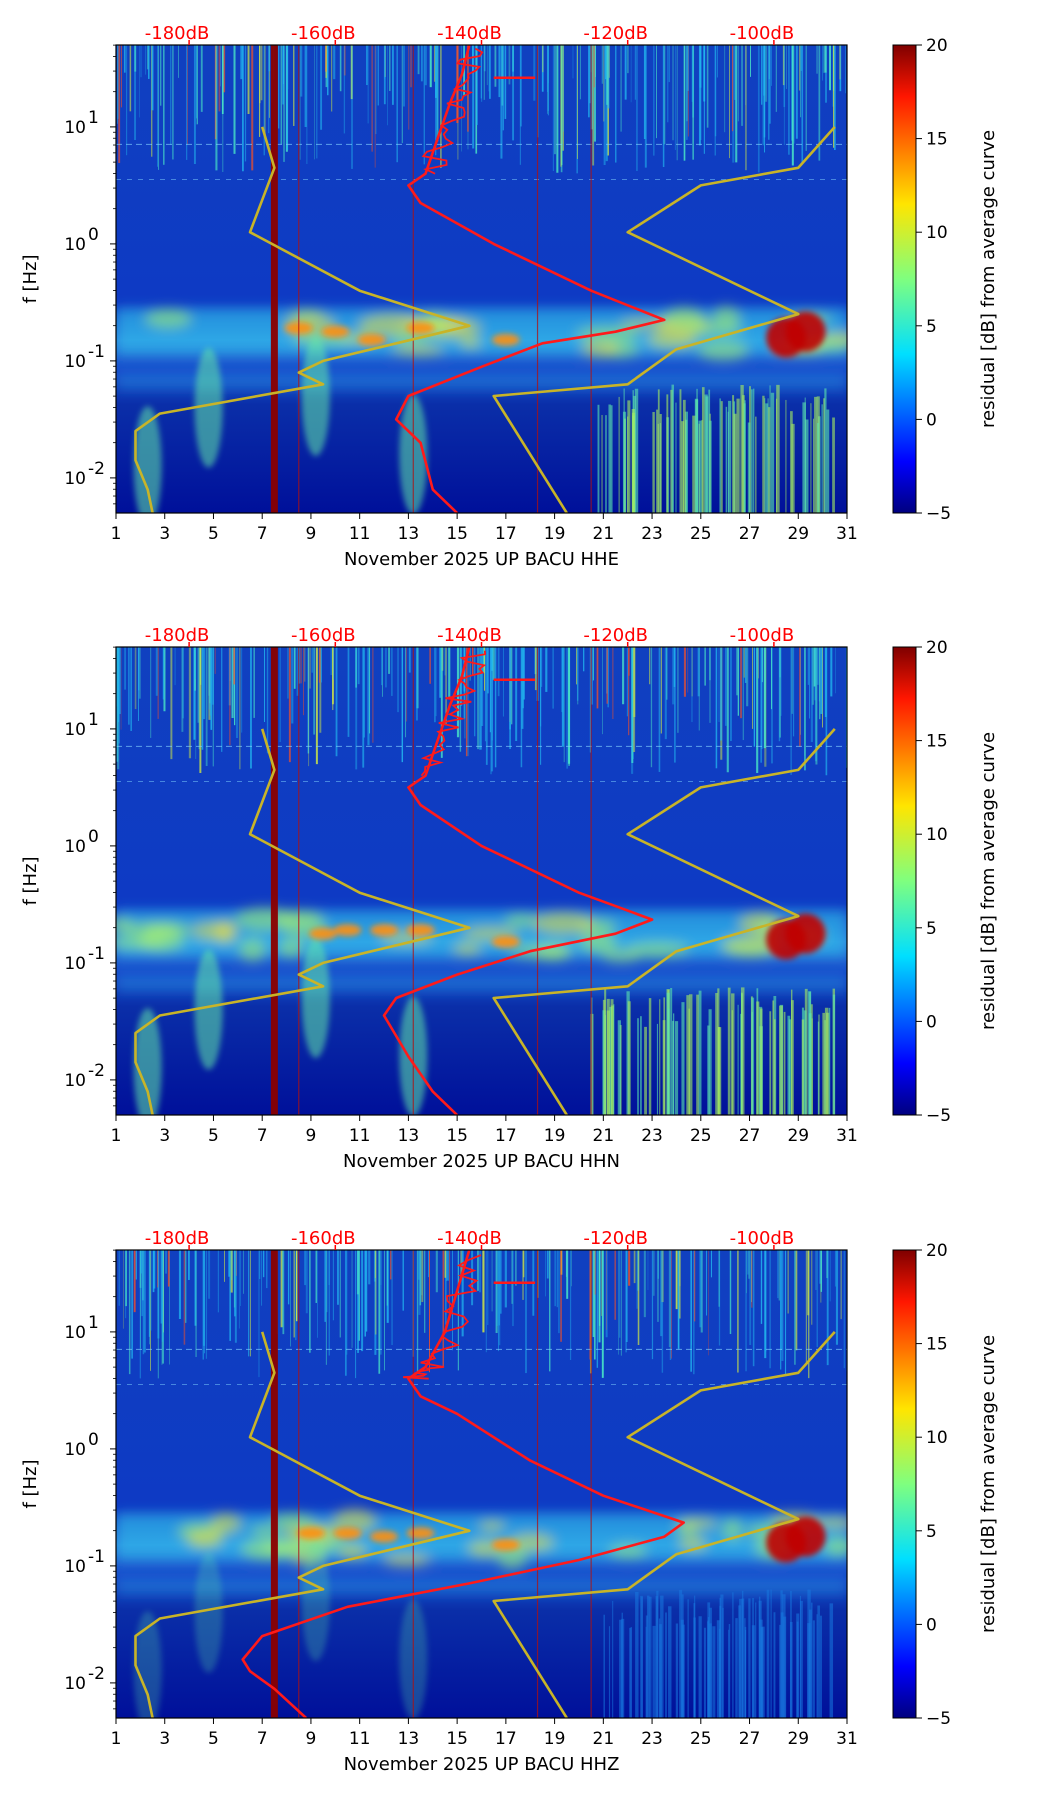 The height and width of the screenshot is (1806, 1052). Describe the element at coordinates (96, 1557) in the screenshot. I see `y-tick-exponent: -1` at that location.